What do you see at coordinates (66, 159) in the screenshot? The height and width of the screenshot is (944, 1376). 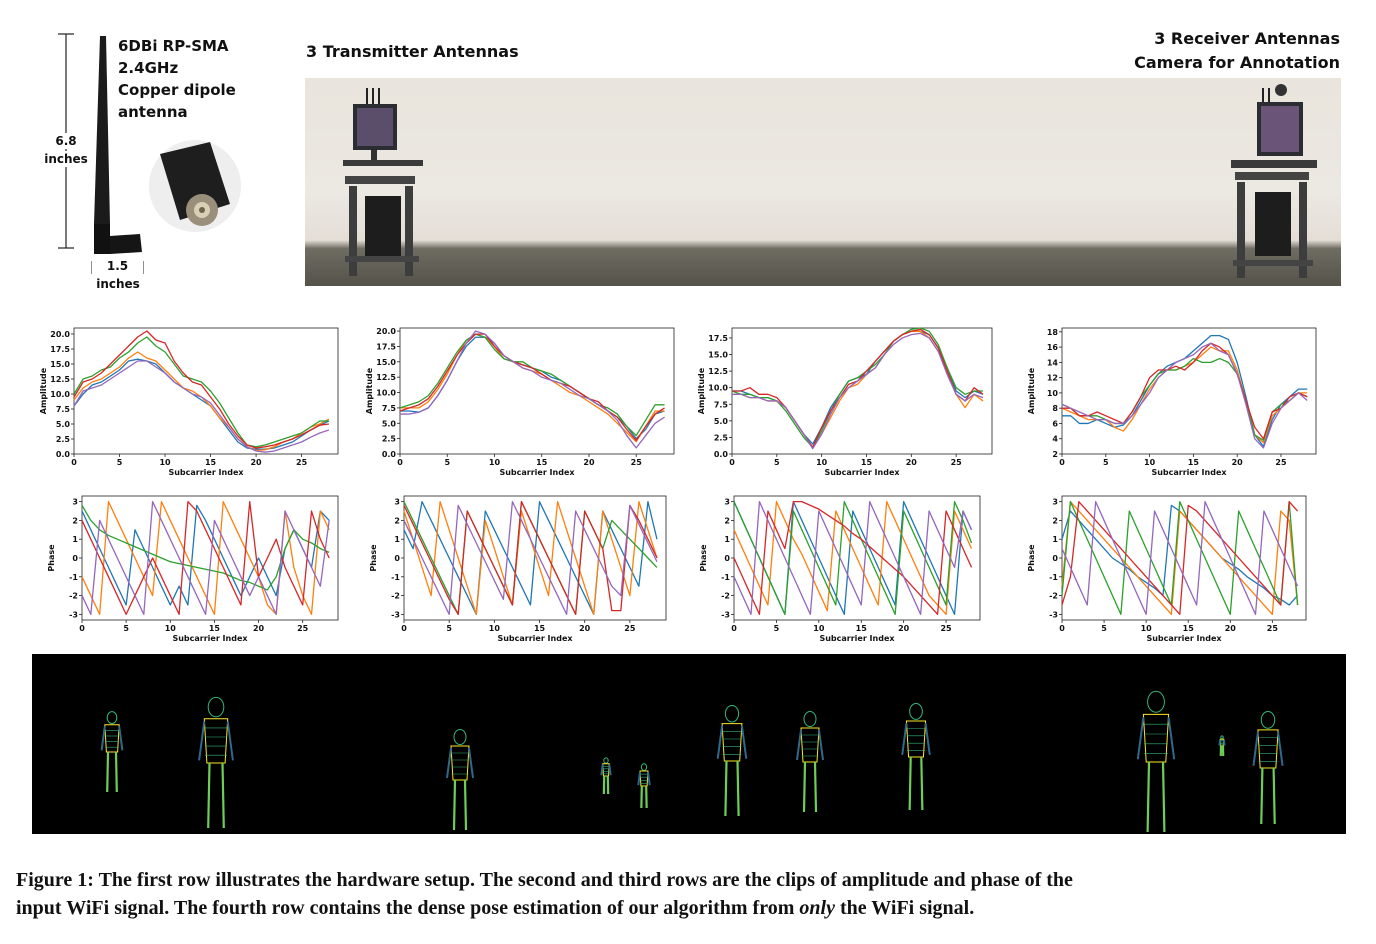 I see `antenna-height-unit: inches` at bounding box center [66, 159].